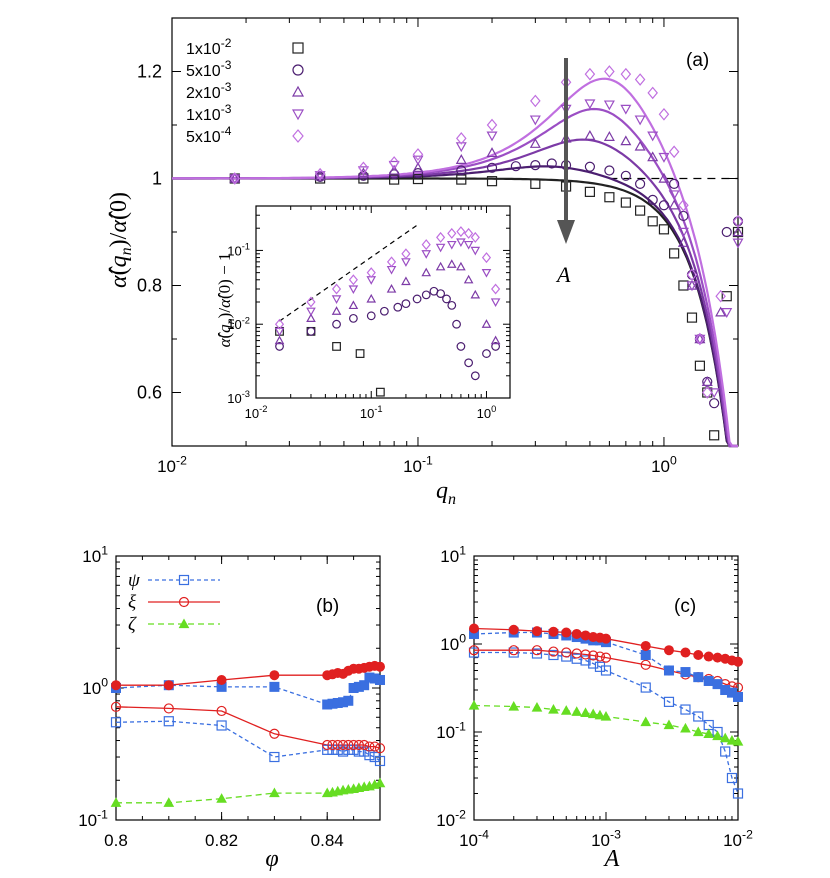  I want to click on y-tick-label: 10¹, so click(95, 554).